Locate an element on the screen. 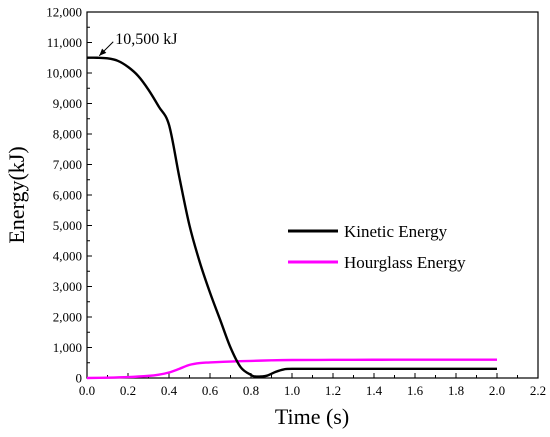  x-tick-label: 0.8 is located at coordinates (251, 390).